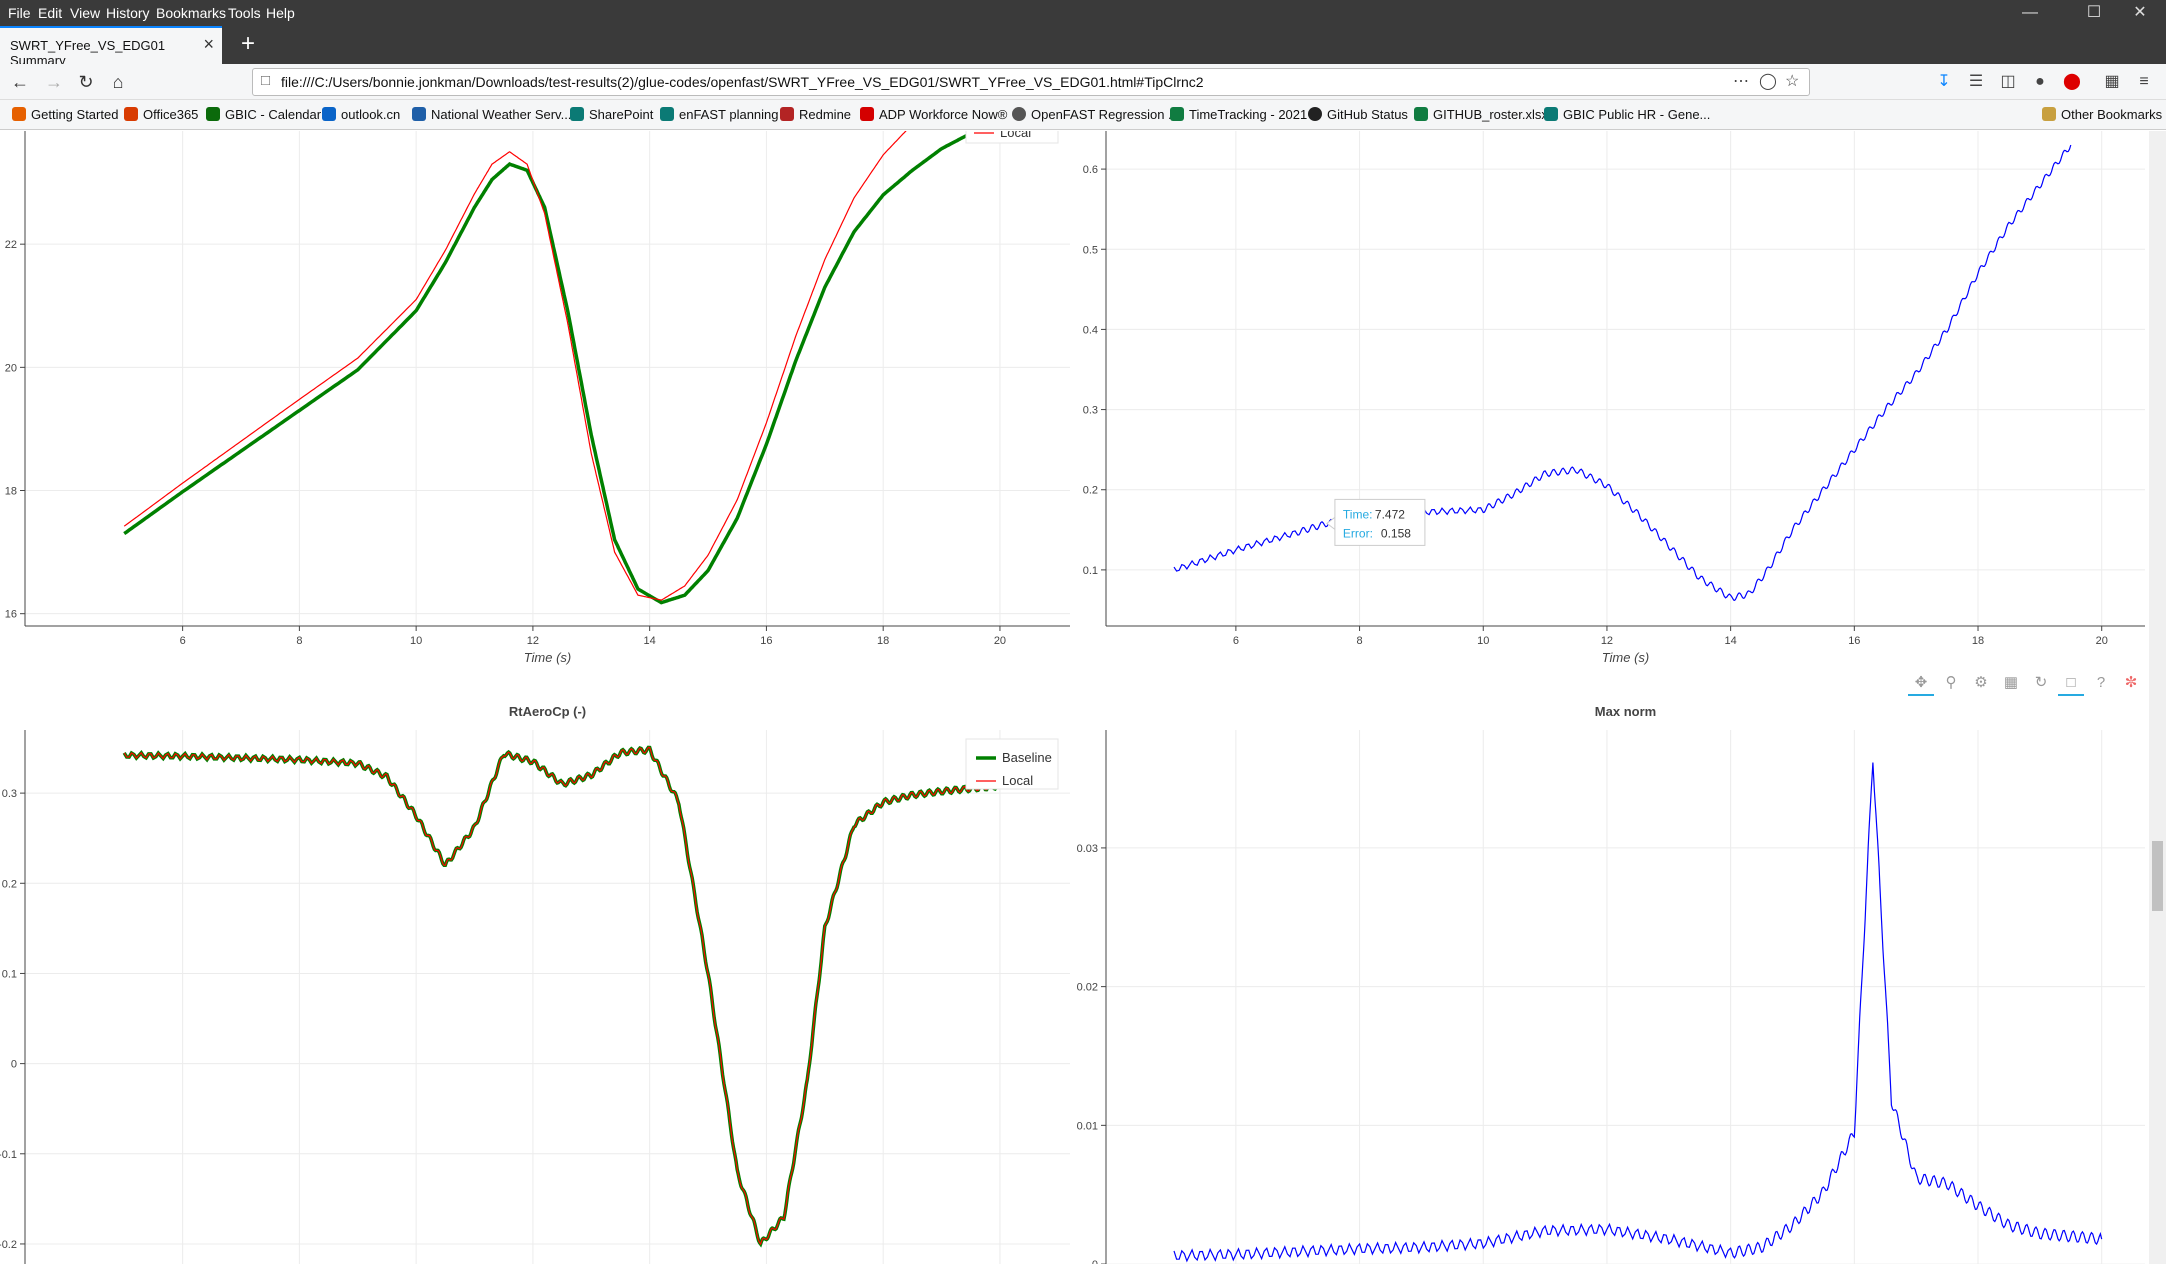 The image size is (2166, 1264). I want to click on y-tick-label: 0.1, so click(1090, 571).